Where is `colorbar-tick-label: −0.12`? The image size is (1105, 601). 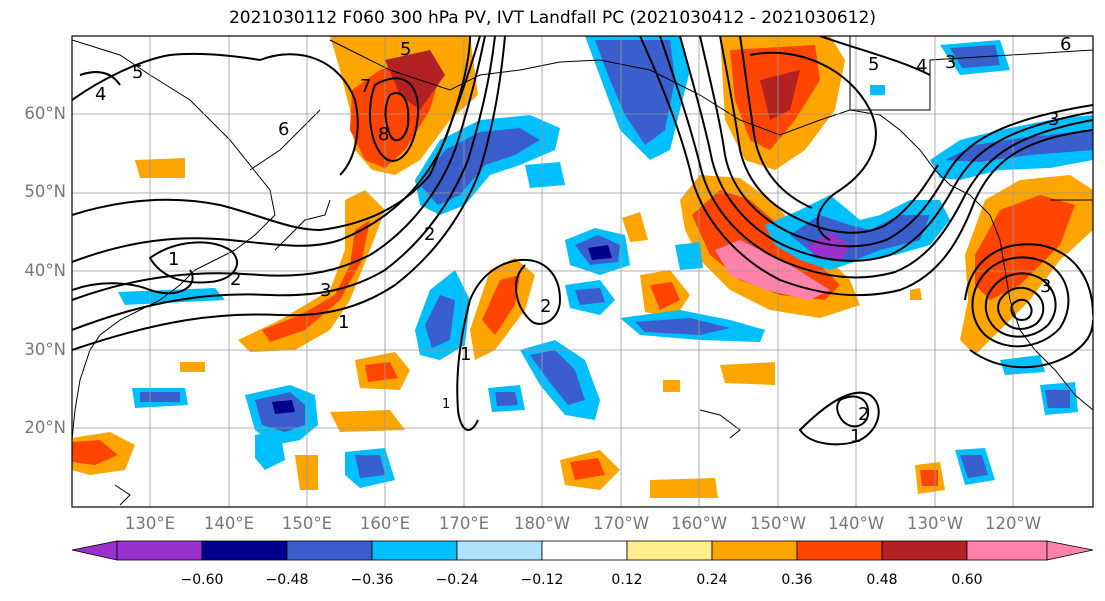 colorbar-tick-label: −0.12 is located at coordinates (542, 580).